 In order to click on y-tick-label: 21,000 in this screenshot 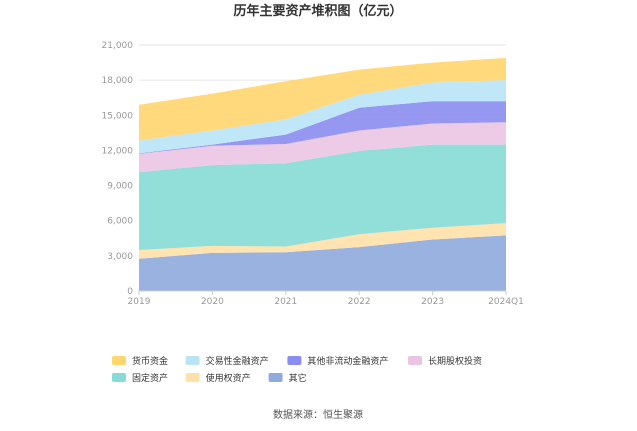, I will do `click(118, 46)`.